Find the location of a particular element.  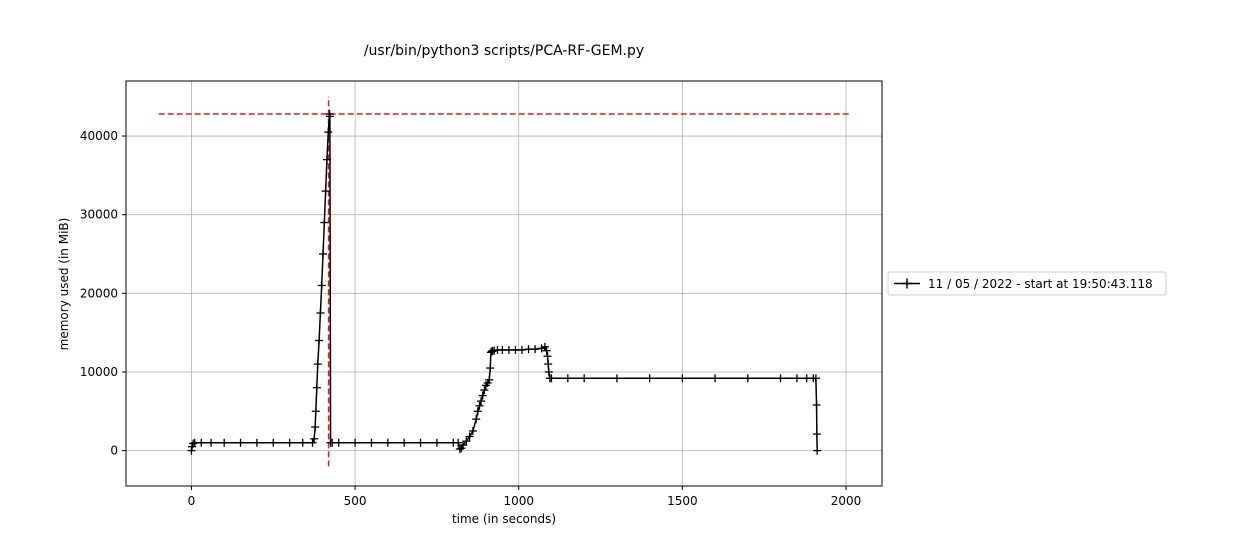

x-axis-label: time (in seconds) is located at coordinates (504, 519).